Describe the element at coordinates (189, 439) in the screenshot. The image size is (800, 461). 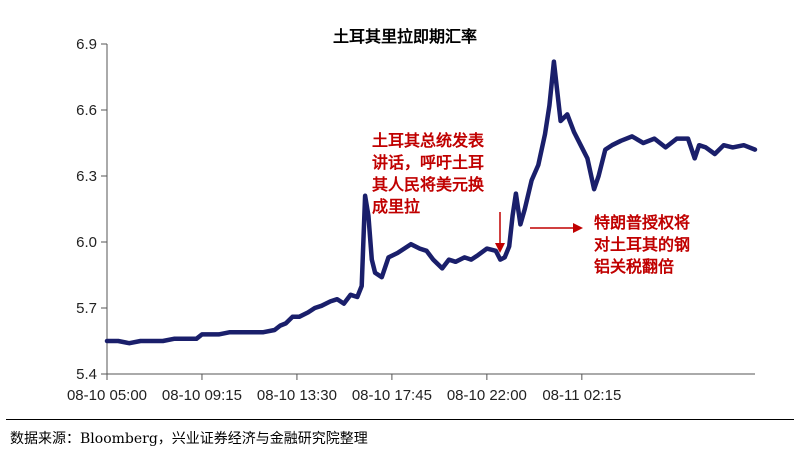
I see `source-note: 数据来源：Bloomberg，兴业证券经济与金融研究院整理` at that location.